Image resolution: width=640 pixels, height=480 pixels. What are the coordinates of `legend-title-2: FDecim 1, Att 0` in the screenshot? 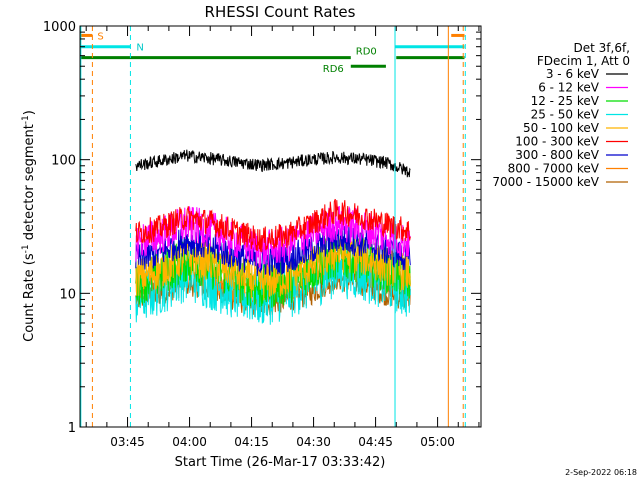 It's located at (583, 61).